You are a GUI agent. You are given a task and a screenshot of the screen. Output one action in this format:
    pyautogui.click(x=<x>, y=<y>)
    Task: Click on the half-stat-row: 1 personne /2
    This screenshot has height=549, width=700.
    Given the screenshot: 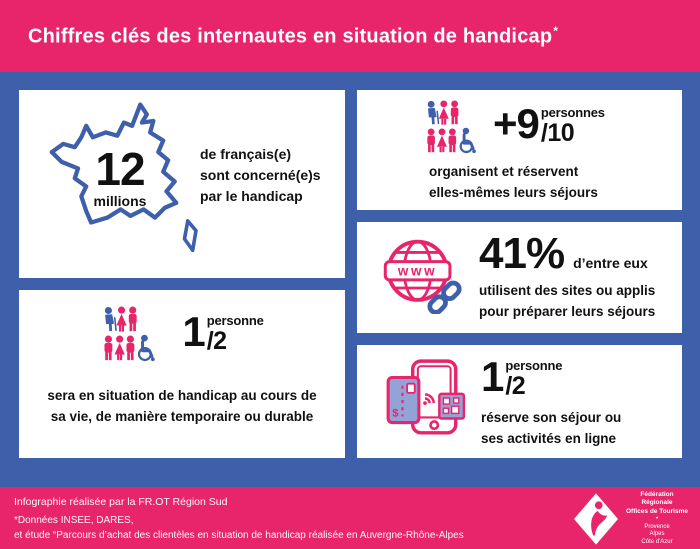 What is the action you would take?
    pyautogui.click(x=182, y=333)
    